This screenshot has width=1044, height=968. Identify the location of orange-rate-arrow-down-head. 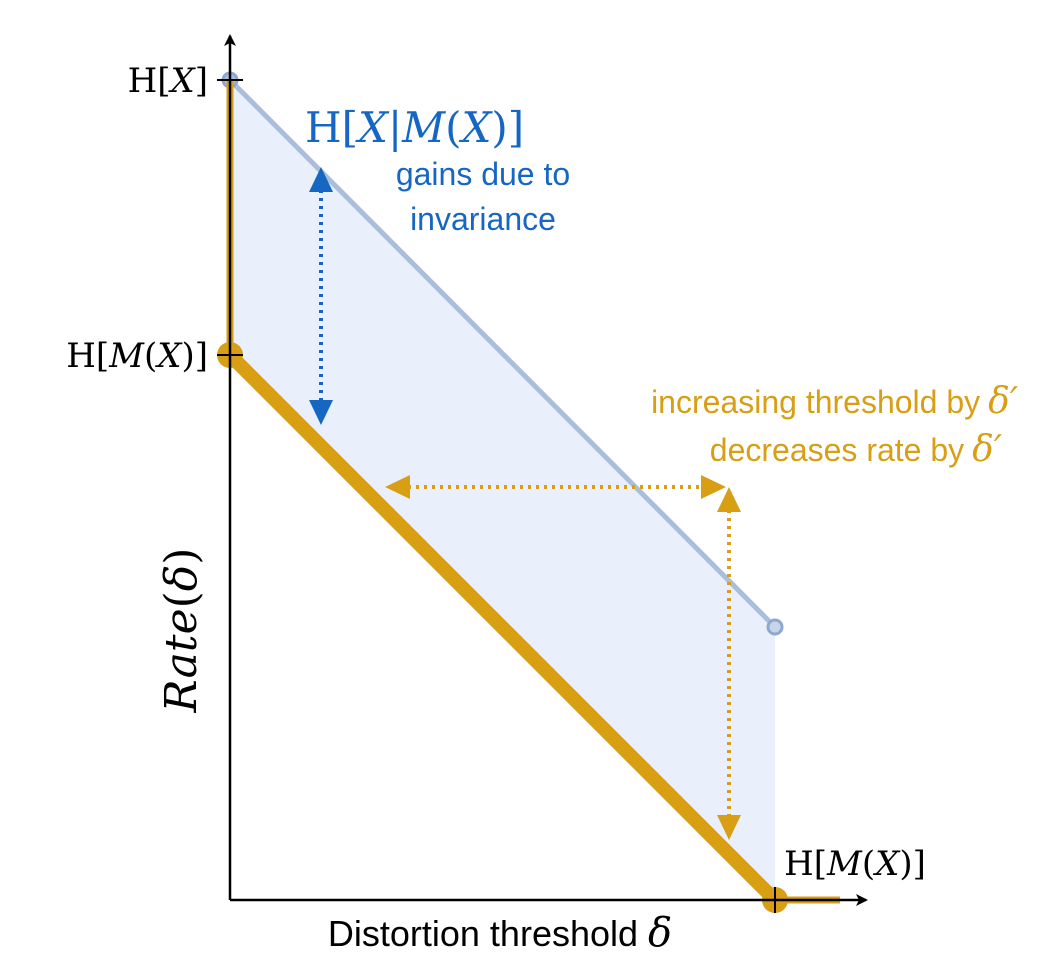
(729, 827).